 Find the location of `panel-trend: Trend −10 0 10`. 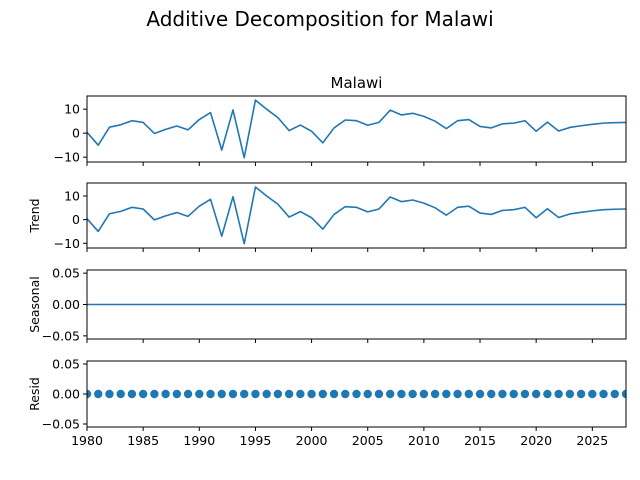

panel-trend: Trend −10 0 10 is located at coordinates (327, 217).